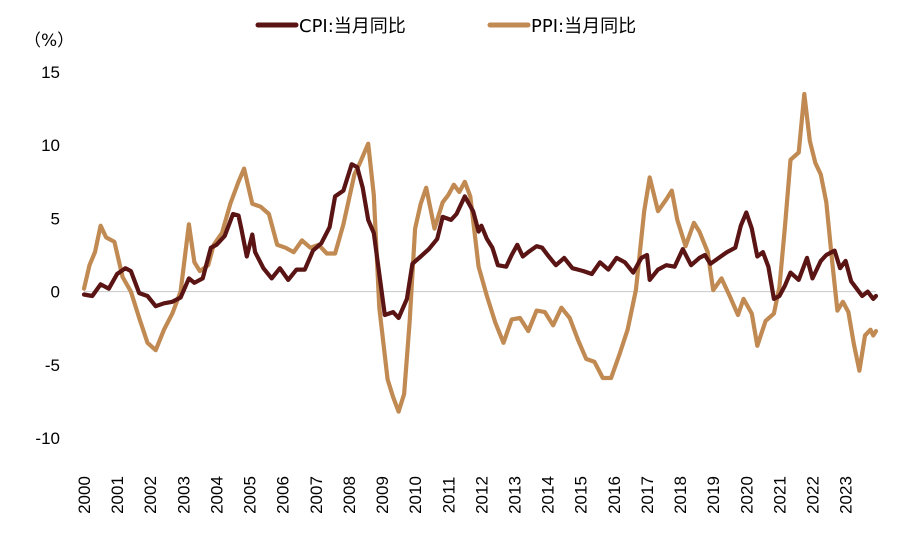  What do you see at coordinates (583, 26) in the screenshot?
I see `legend-ppi-label: PPI:当月同比` at bounding box center [583, 26].